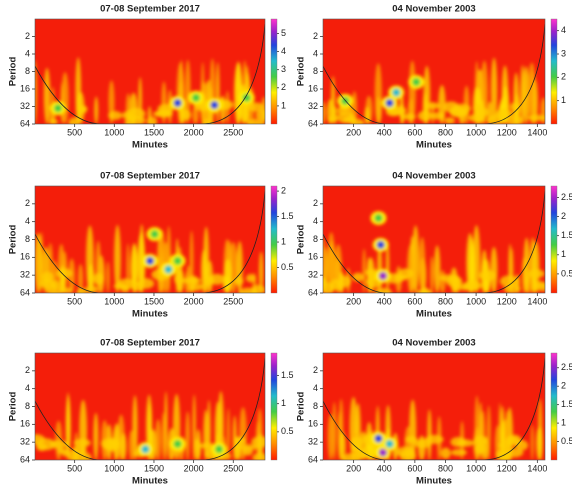  I want to click on colorbar-tick-label: 0.5, so click(287, 267).